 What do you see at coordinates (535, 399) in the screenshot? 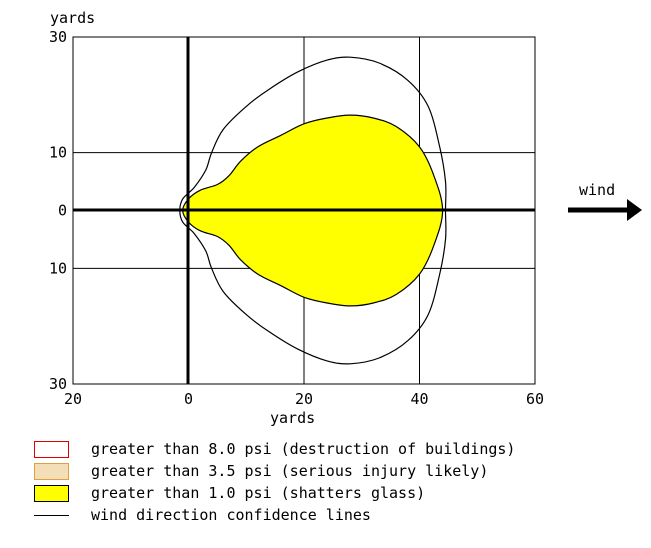
I see `x-tick-label: 60` at bounding box center [535, 399].